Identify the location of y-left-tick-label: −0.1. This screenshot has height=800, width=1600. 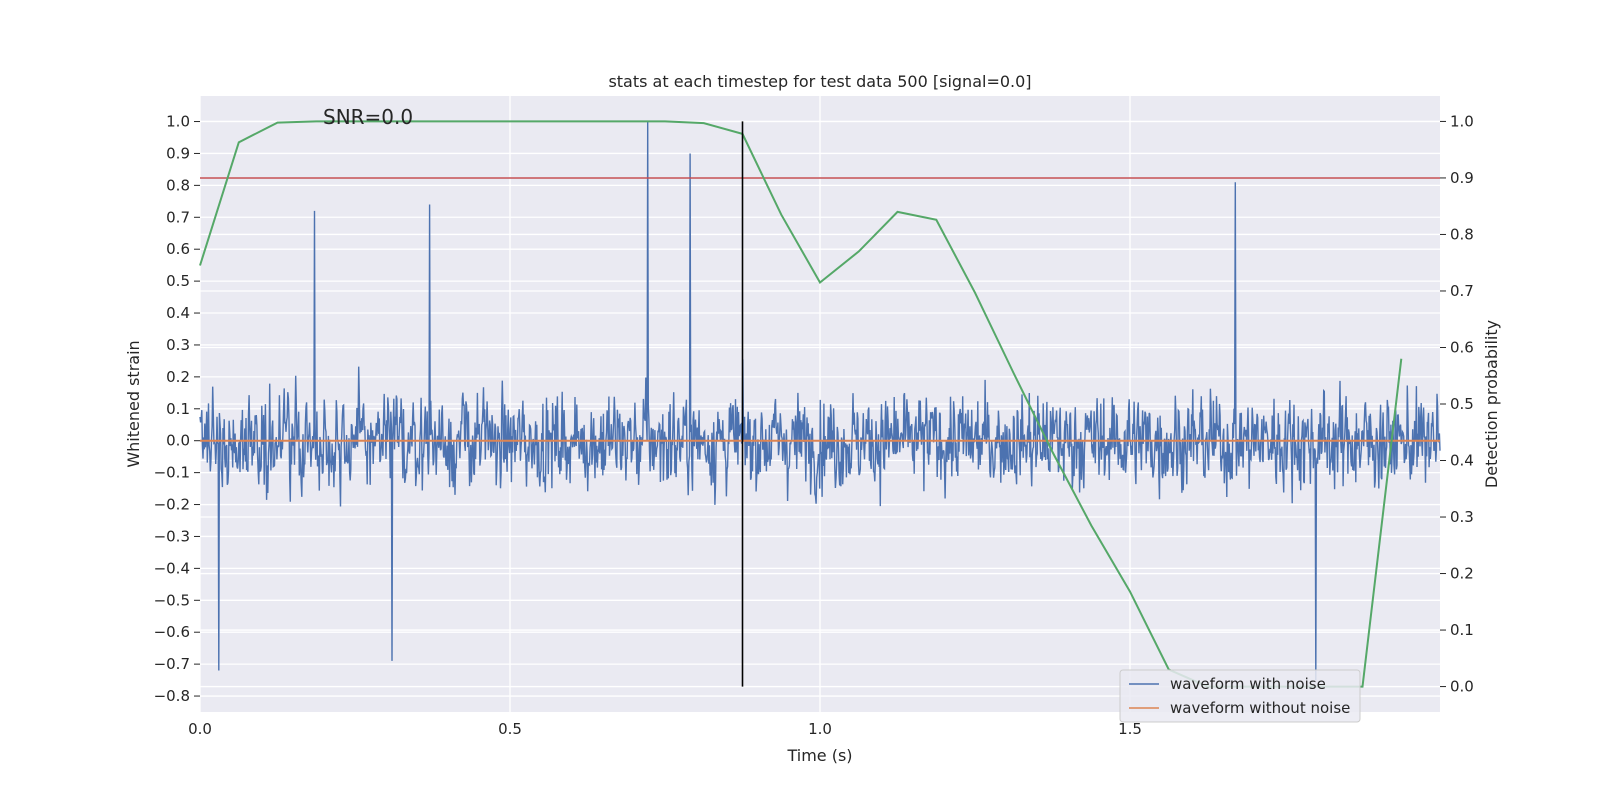
(172, 473).